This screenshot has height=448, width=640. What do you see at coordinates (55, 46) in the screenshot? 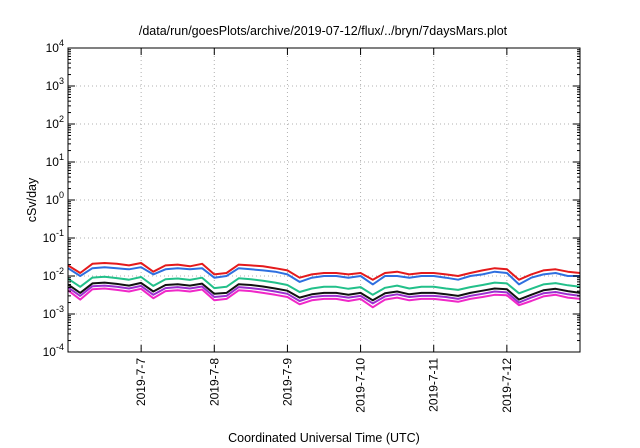
I see `y-tick-label: 10⁴` at bounding box center [55, 46].